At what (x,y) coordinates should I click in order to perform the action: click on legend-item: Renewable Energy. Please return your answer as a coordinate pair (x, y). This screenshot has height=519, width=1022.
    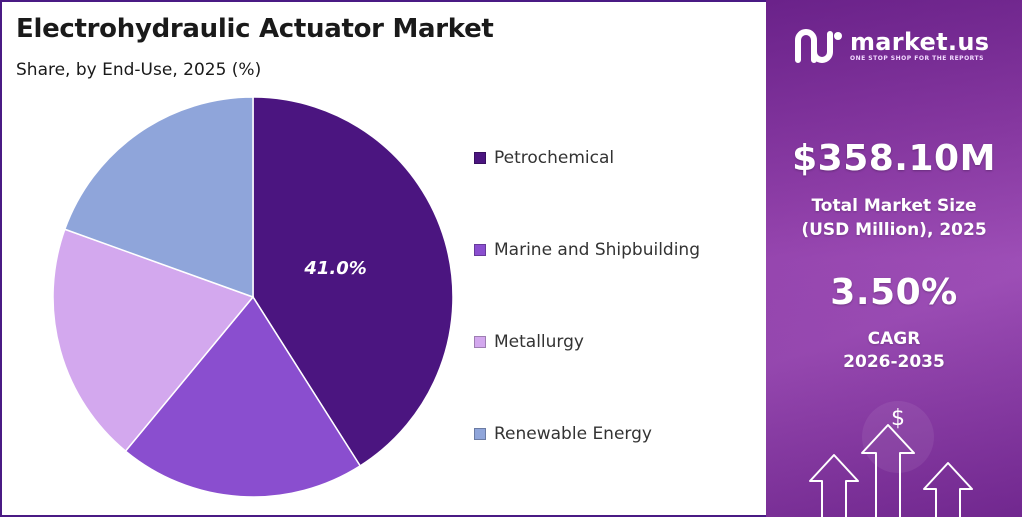
    Looking at the image, I should click on (563, 434).